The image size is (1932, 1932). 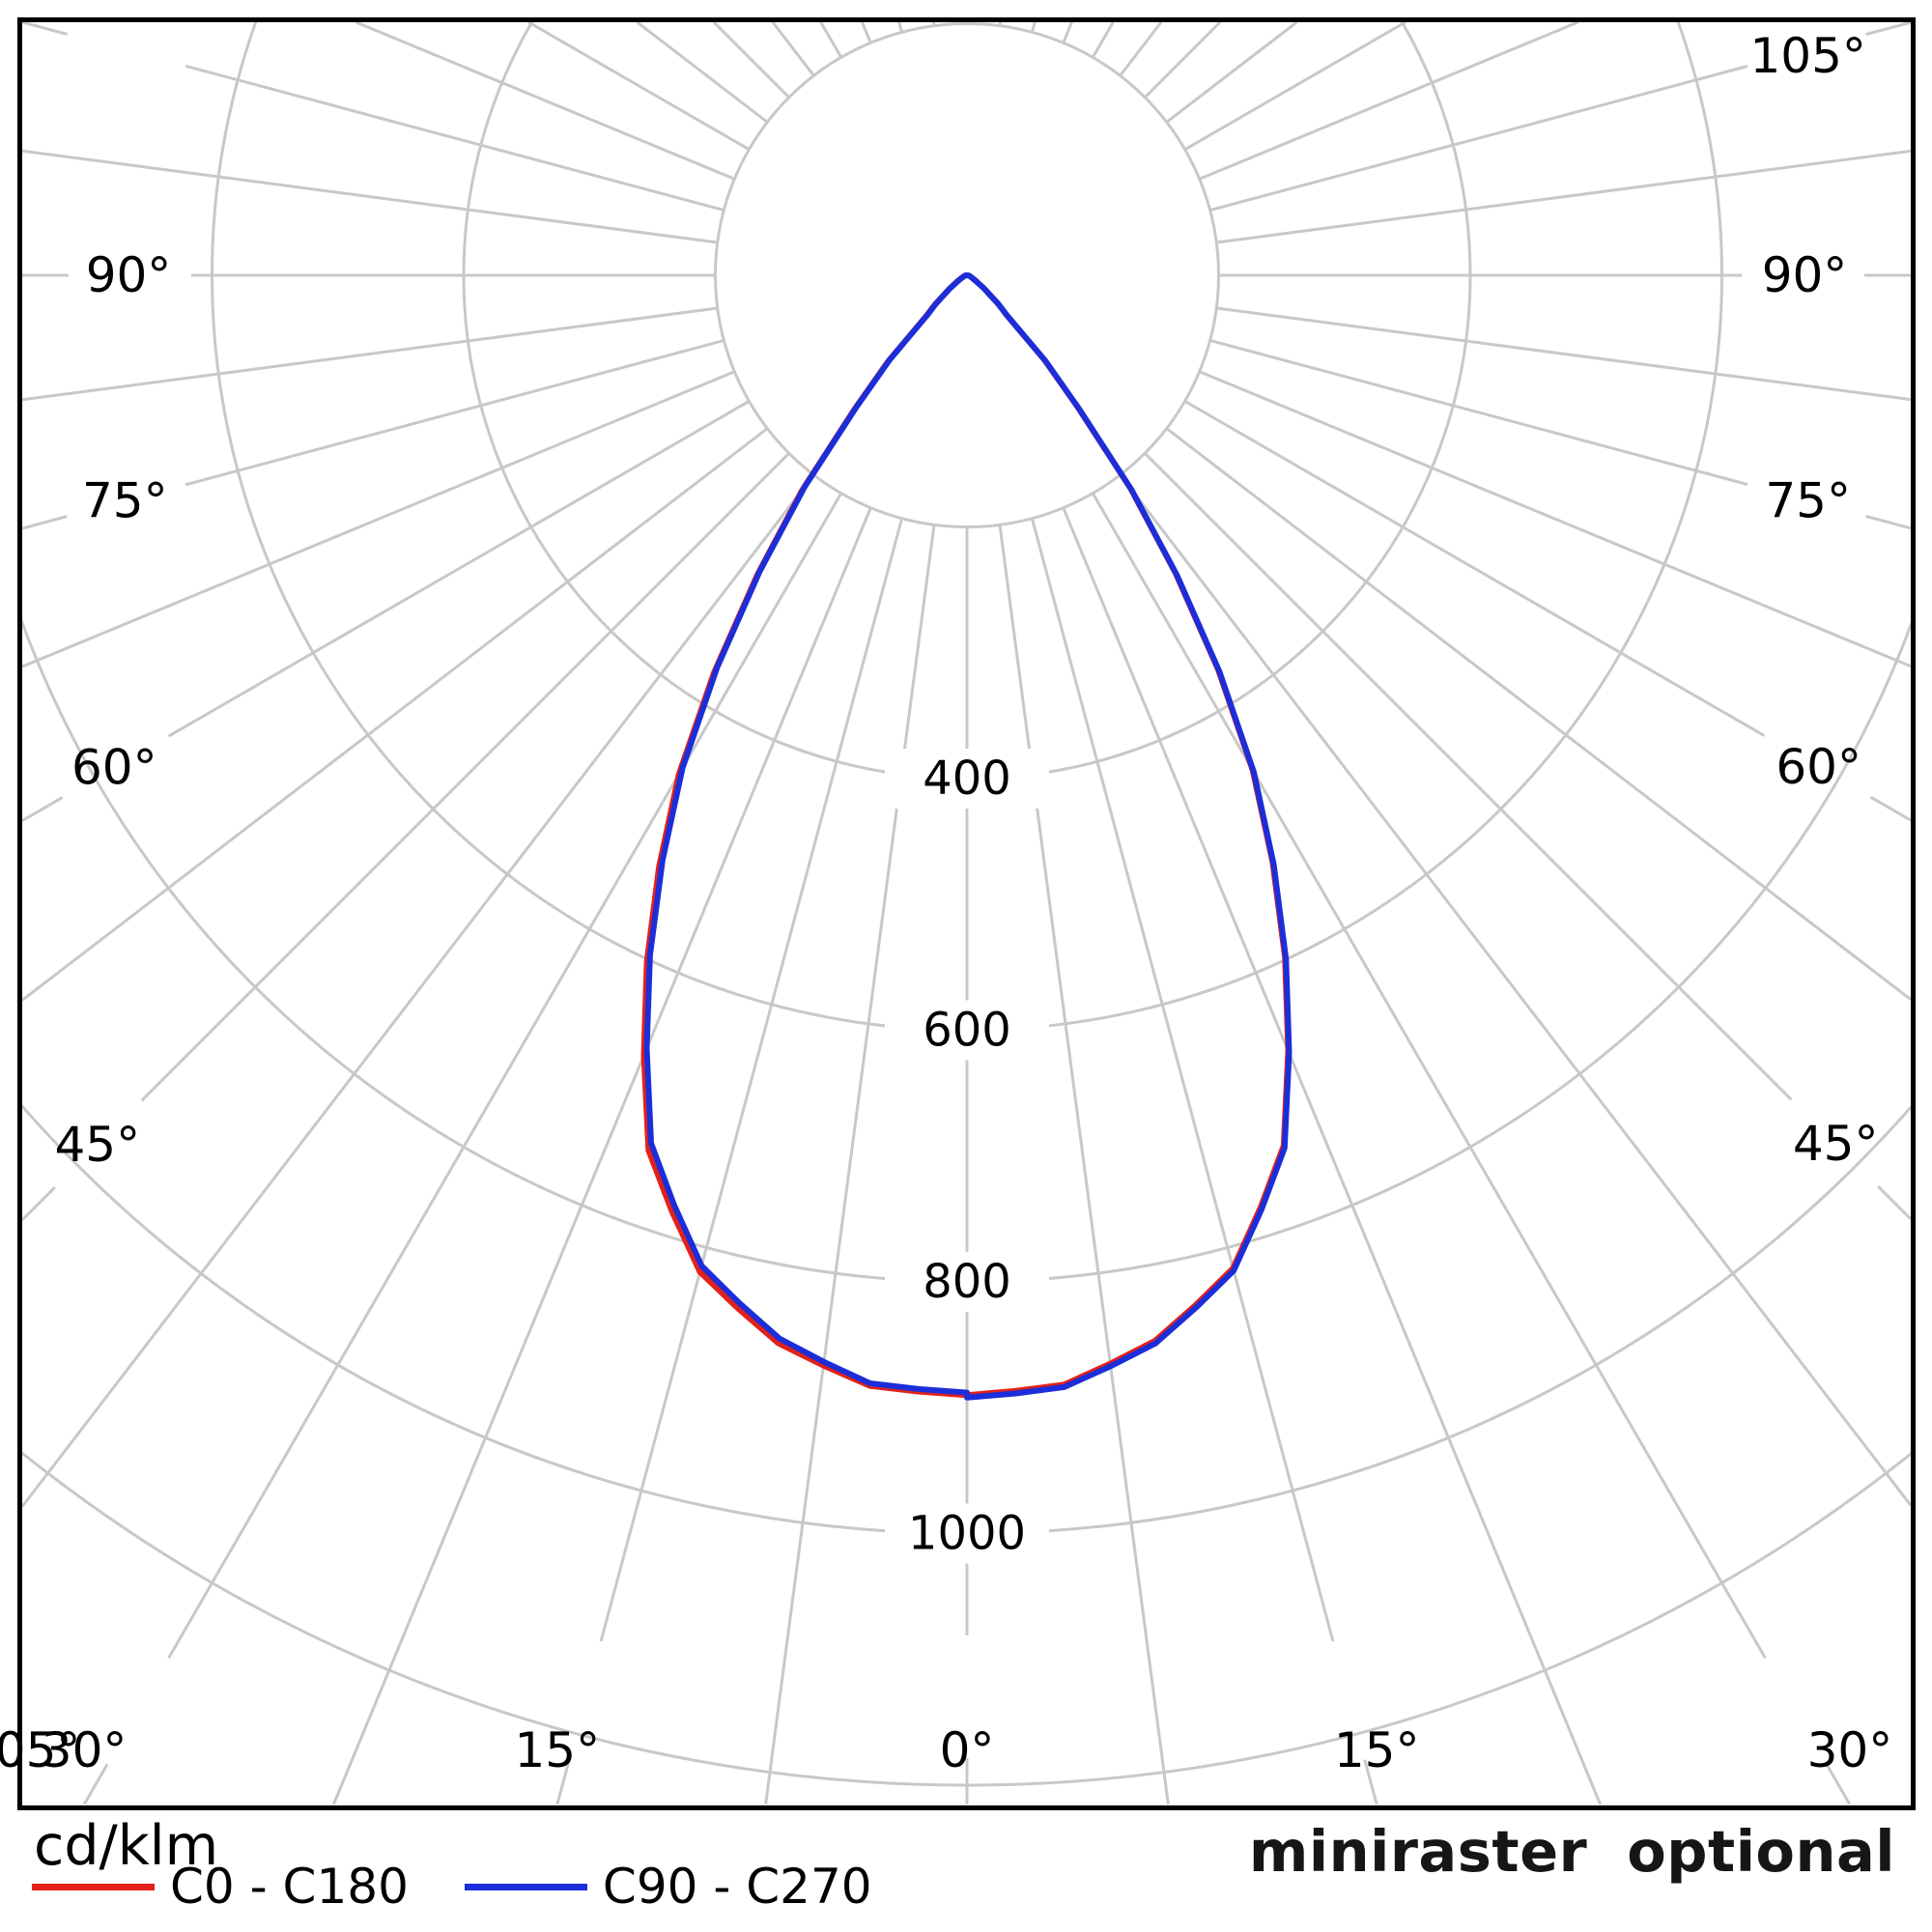 I want to click on legend-swatch-c90-c270, so click(x=525, y=1886).